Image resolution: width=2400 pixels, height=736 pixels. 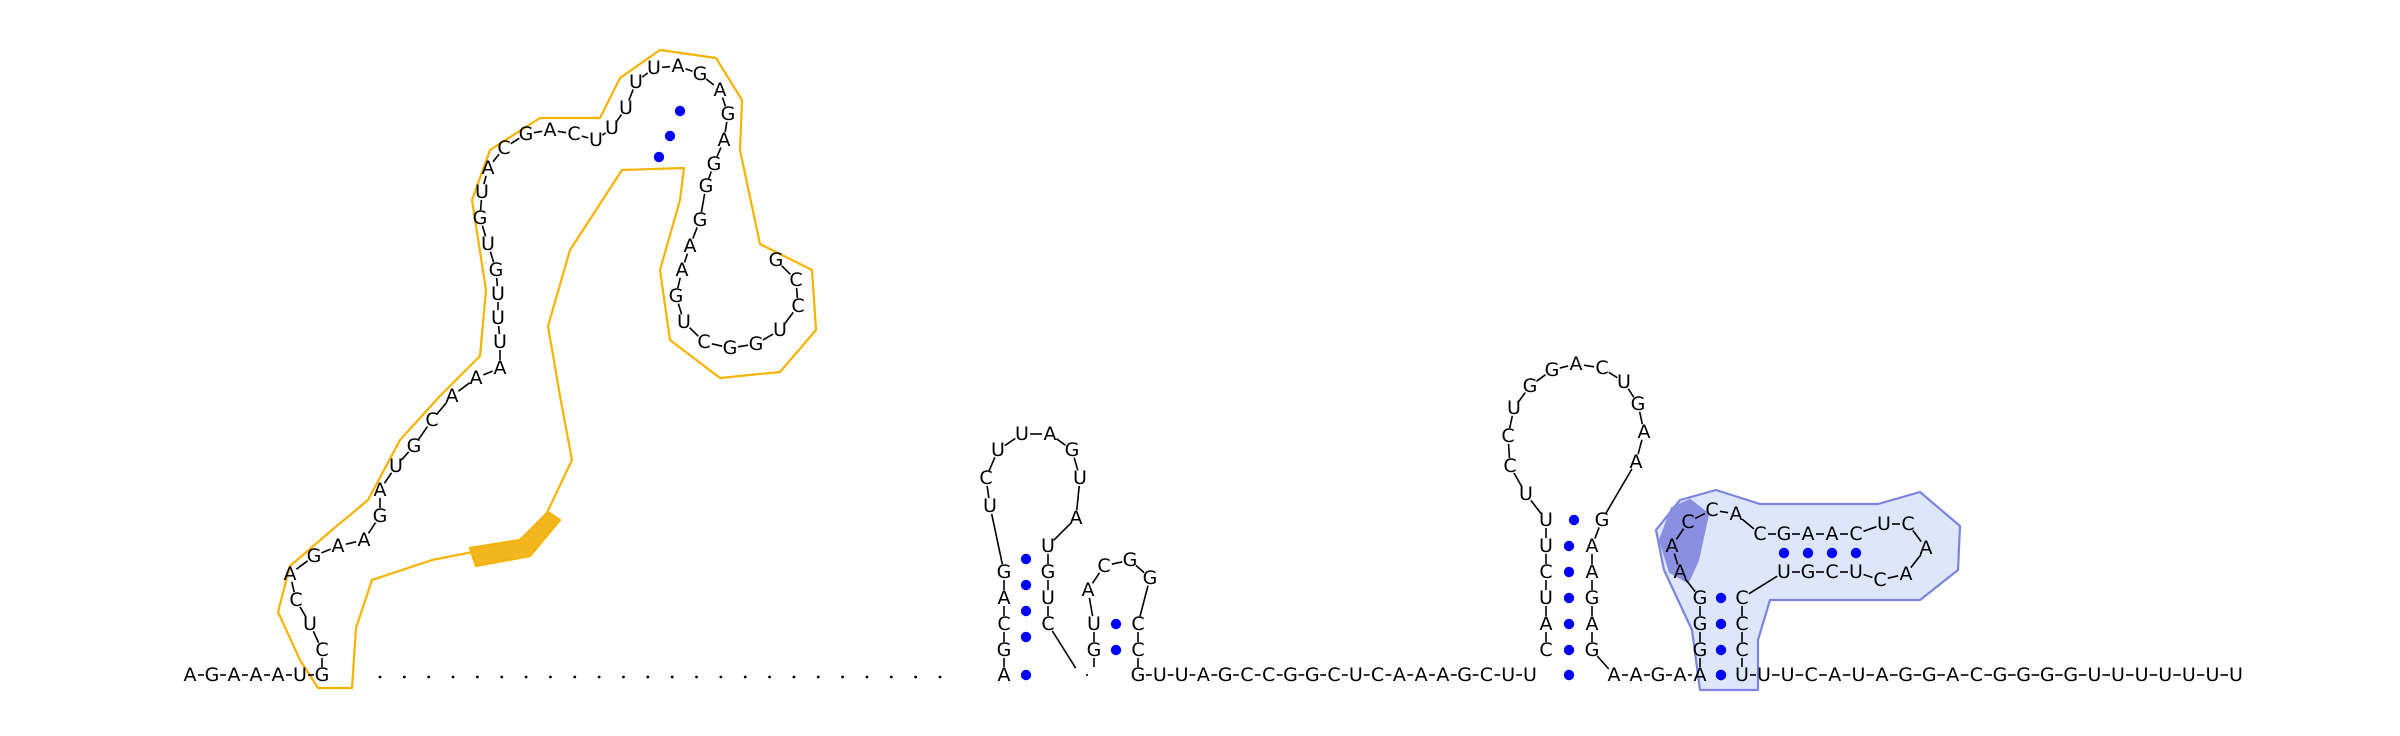 What do you see at coordinates (1507, 436) in the screenshot?
I see `nucleotide-right-loop-3: C` at bounding box center [1507, 436].